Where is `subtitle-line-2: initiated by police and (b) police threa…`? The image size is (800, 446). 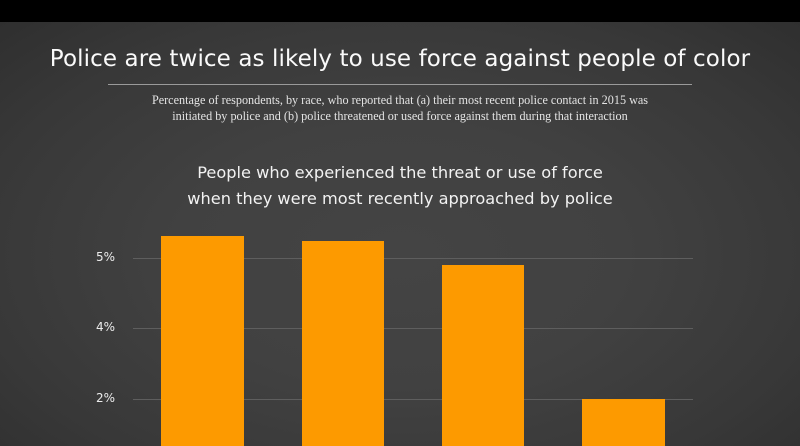 subtitle-line-2: initiated by police and (b) police threa… is located at coordinates (400, 116).